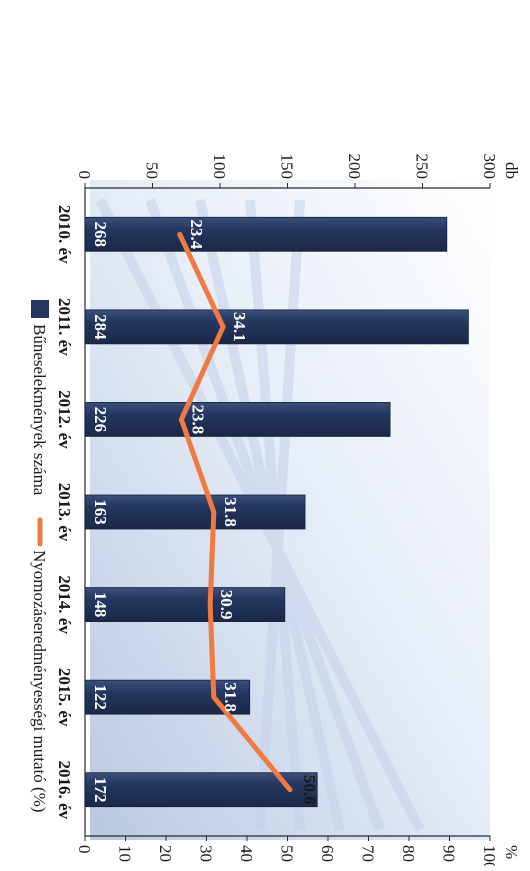  What do you see at coordinates (422, 167) in the screenshot?
I see `left-axis-tick-label: 250` at bounding box center [422, 167].